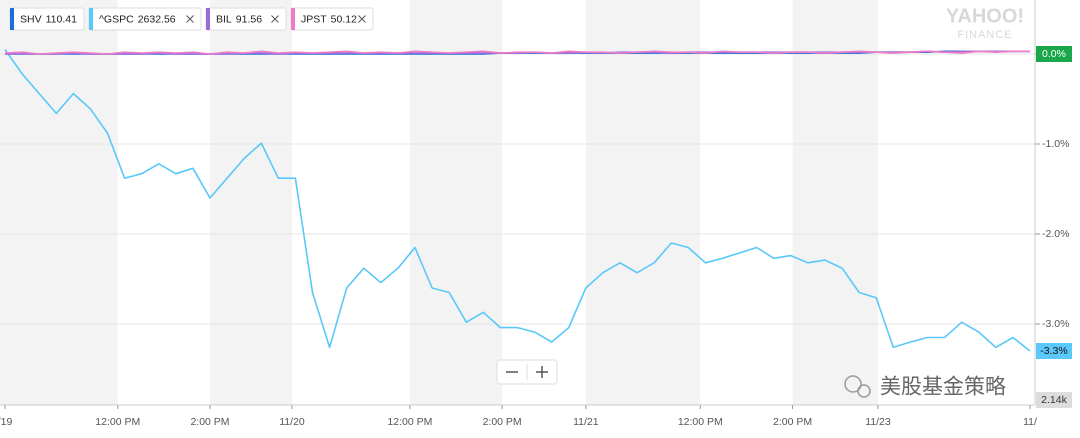 Image resolution: width=1080 pixels, height=438 pixels. Describe the element at coordinates (224, 19) in the screenshot. I see `legend-name: BIL` at that location.